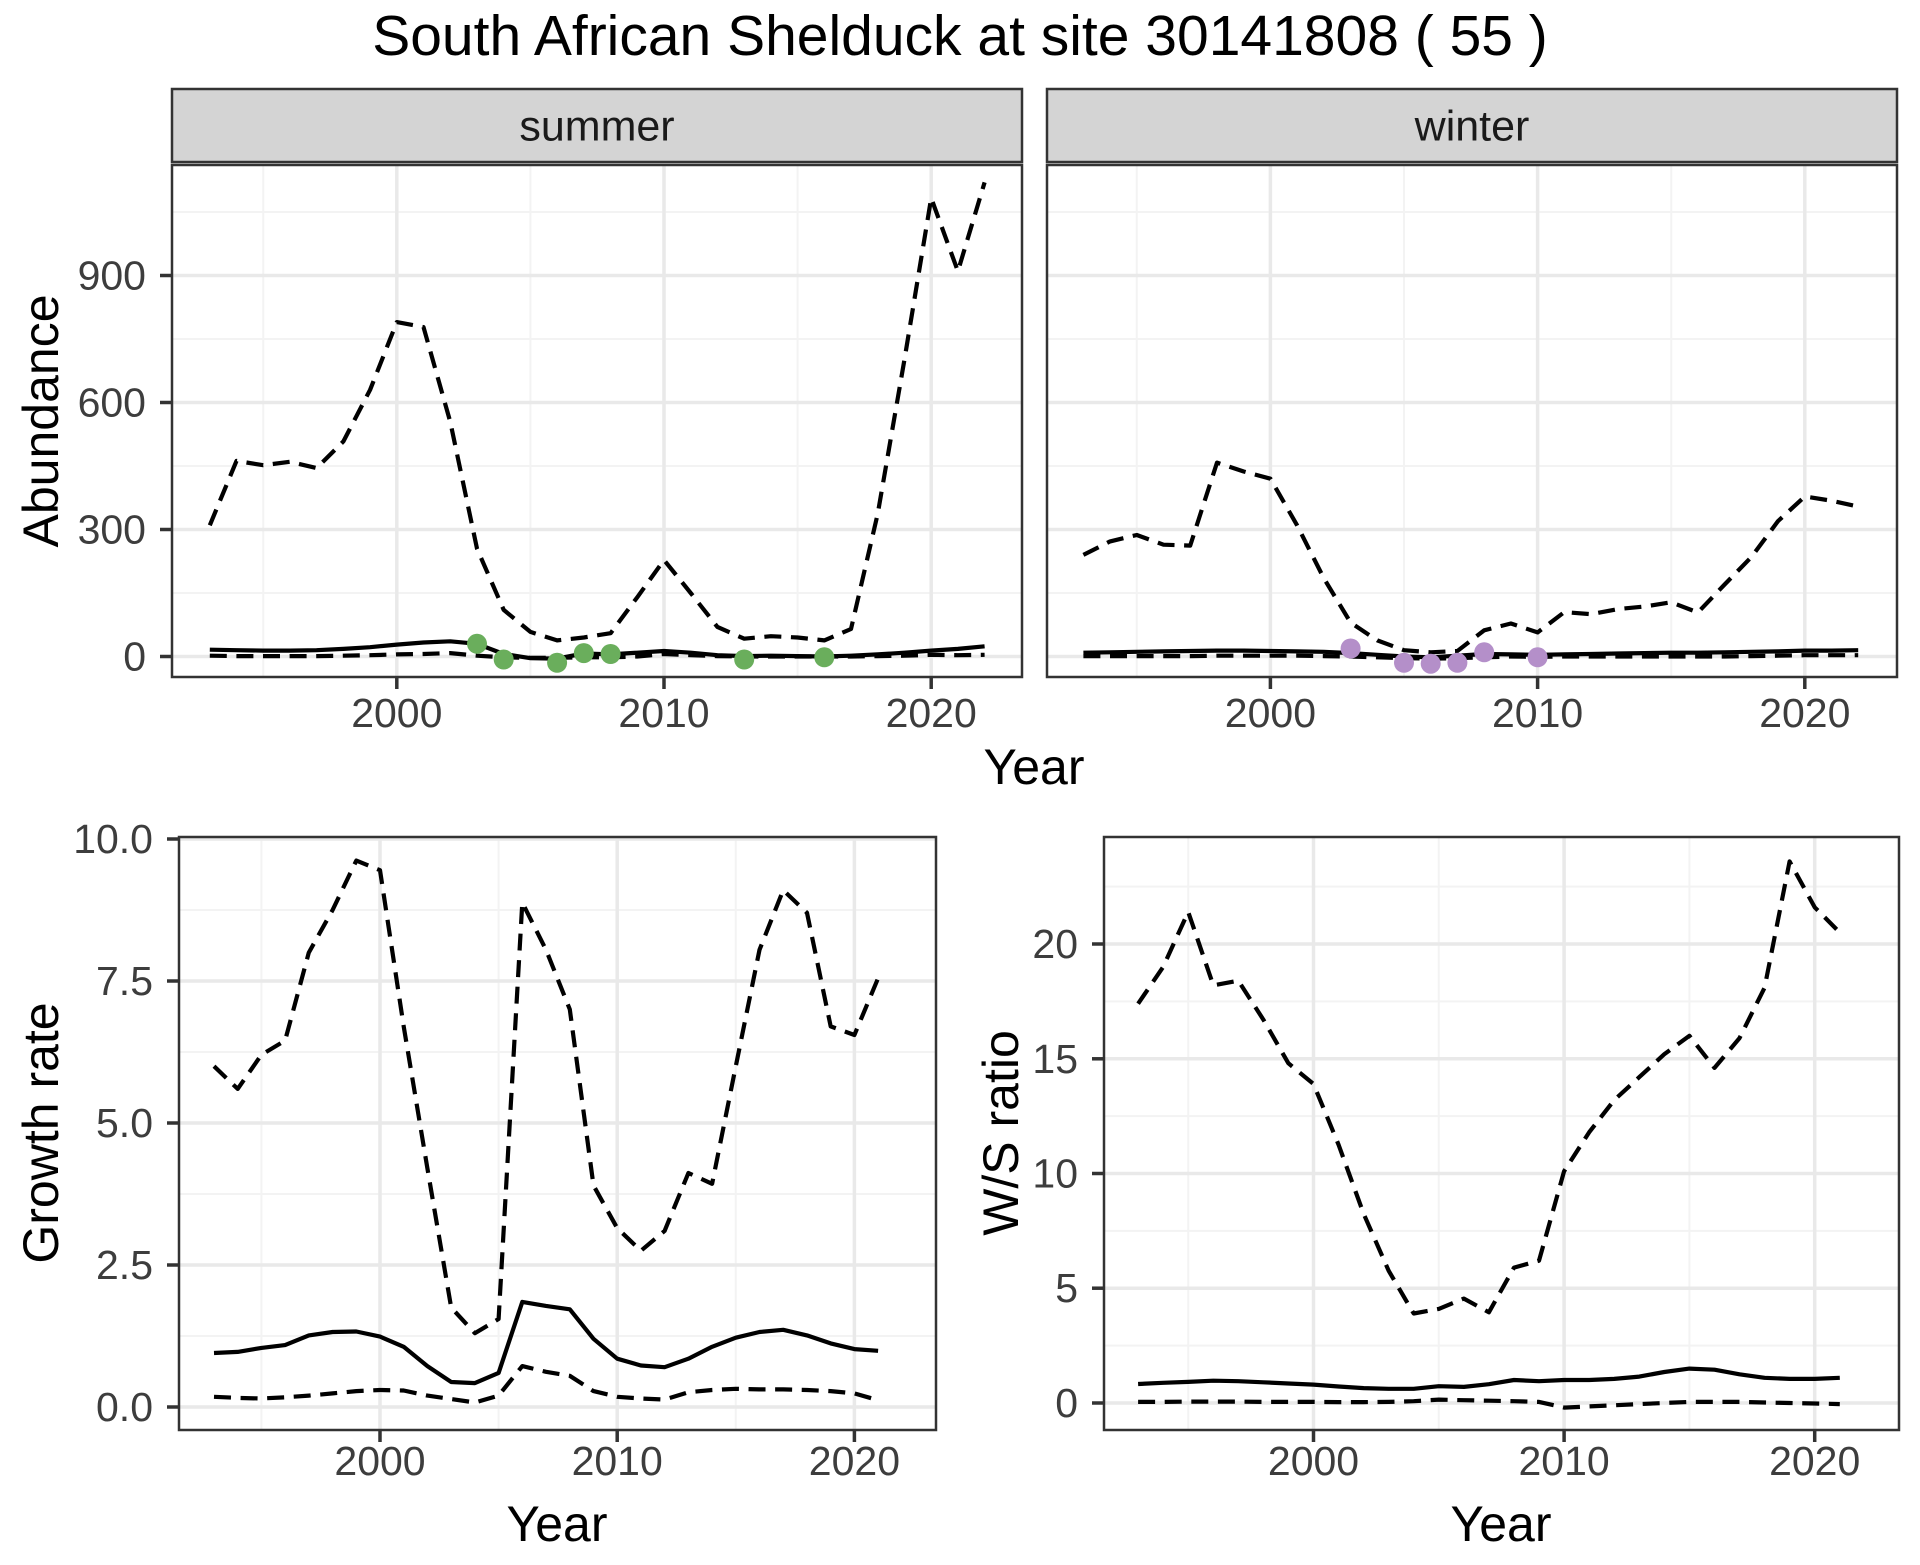 The width and height of the screenshot is (1920, 1565). What do you see at coordinates (1055, 944) in the screenshot?
I see `svg-text: 20` at bounding box center [1055, 944].